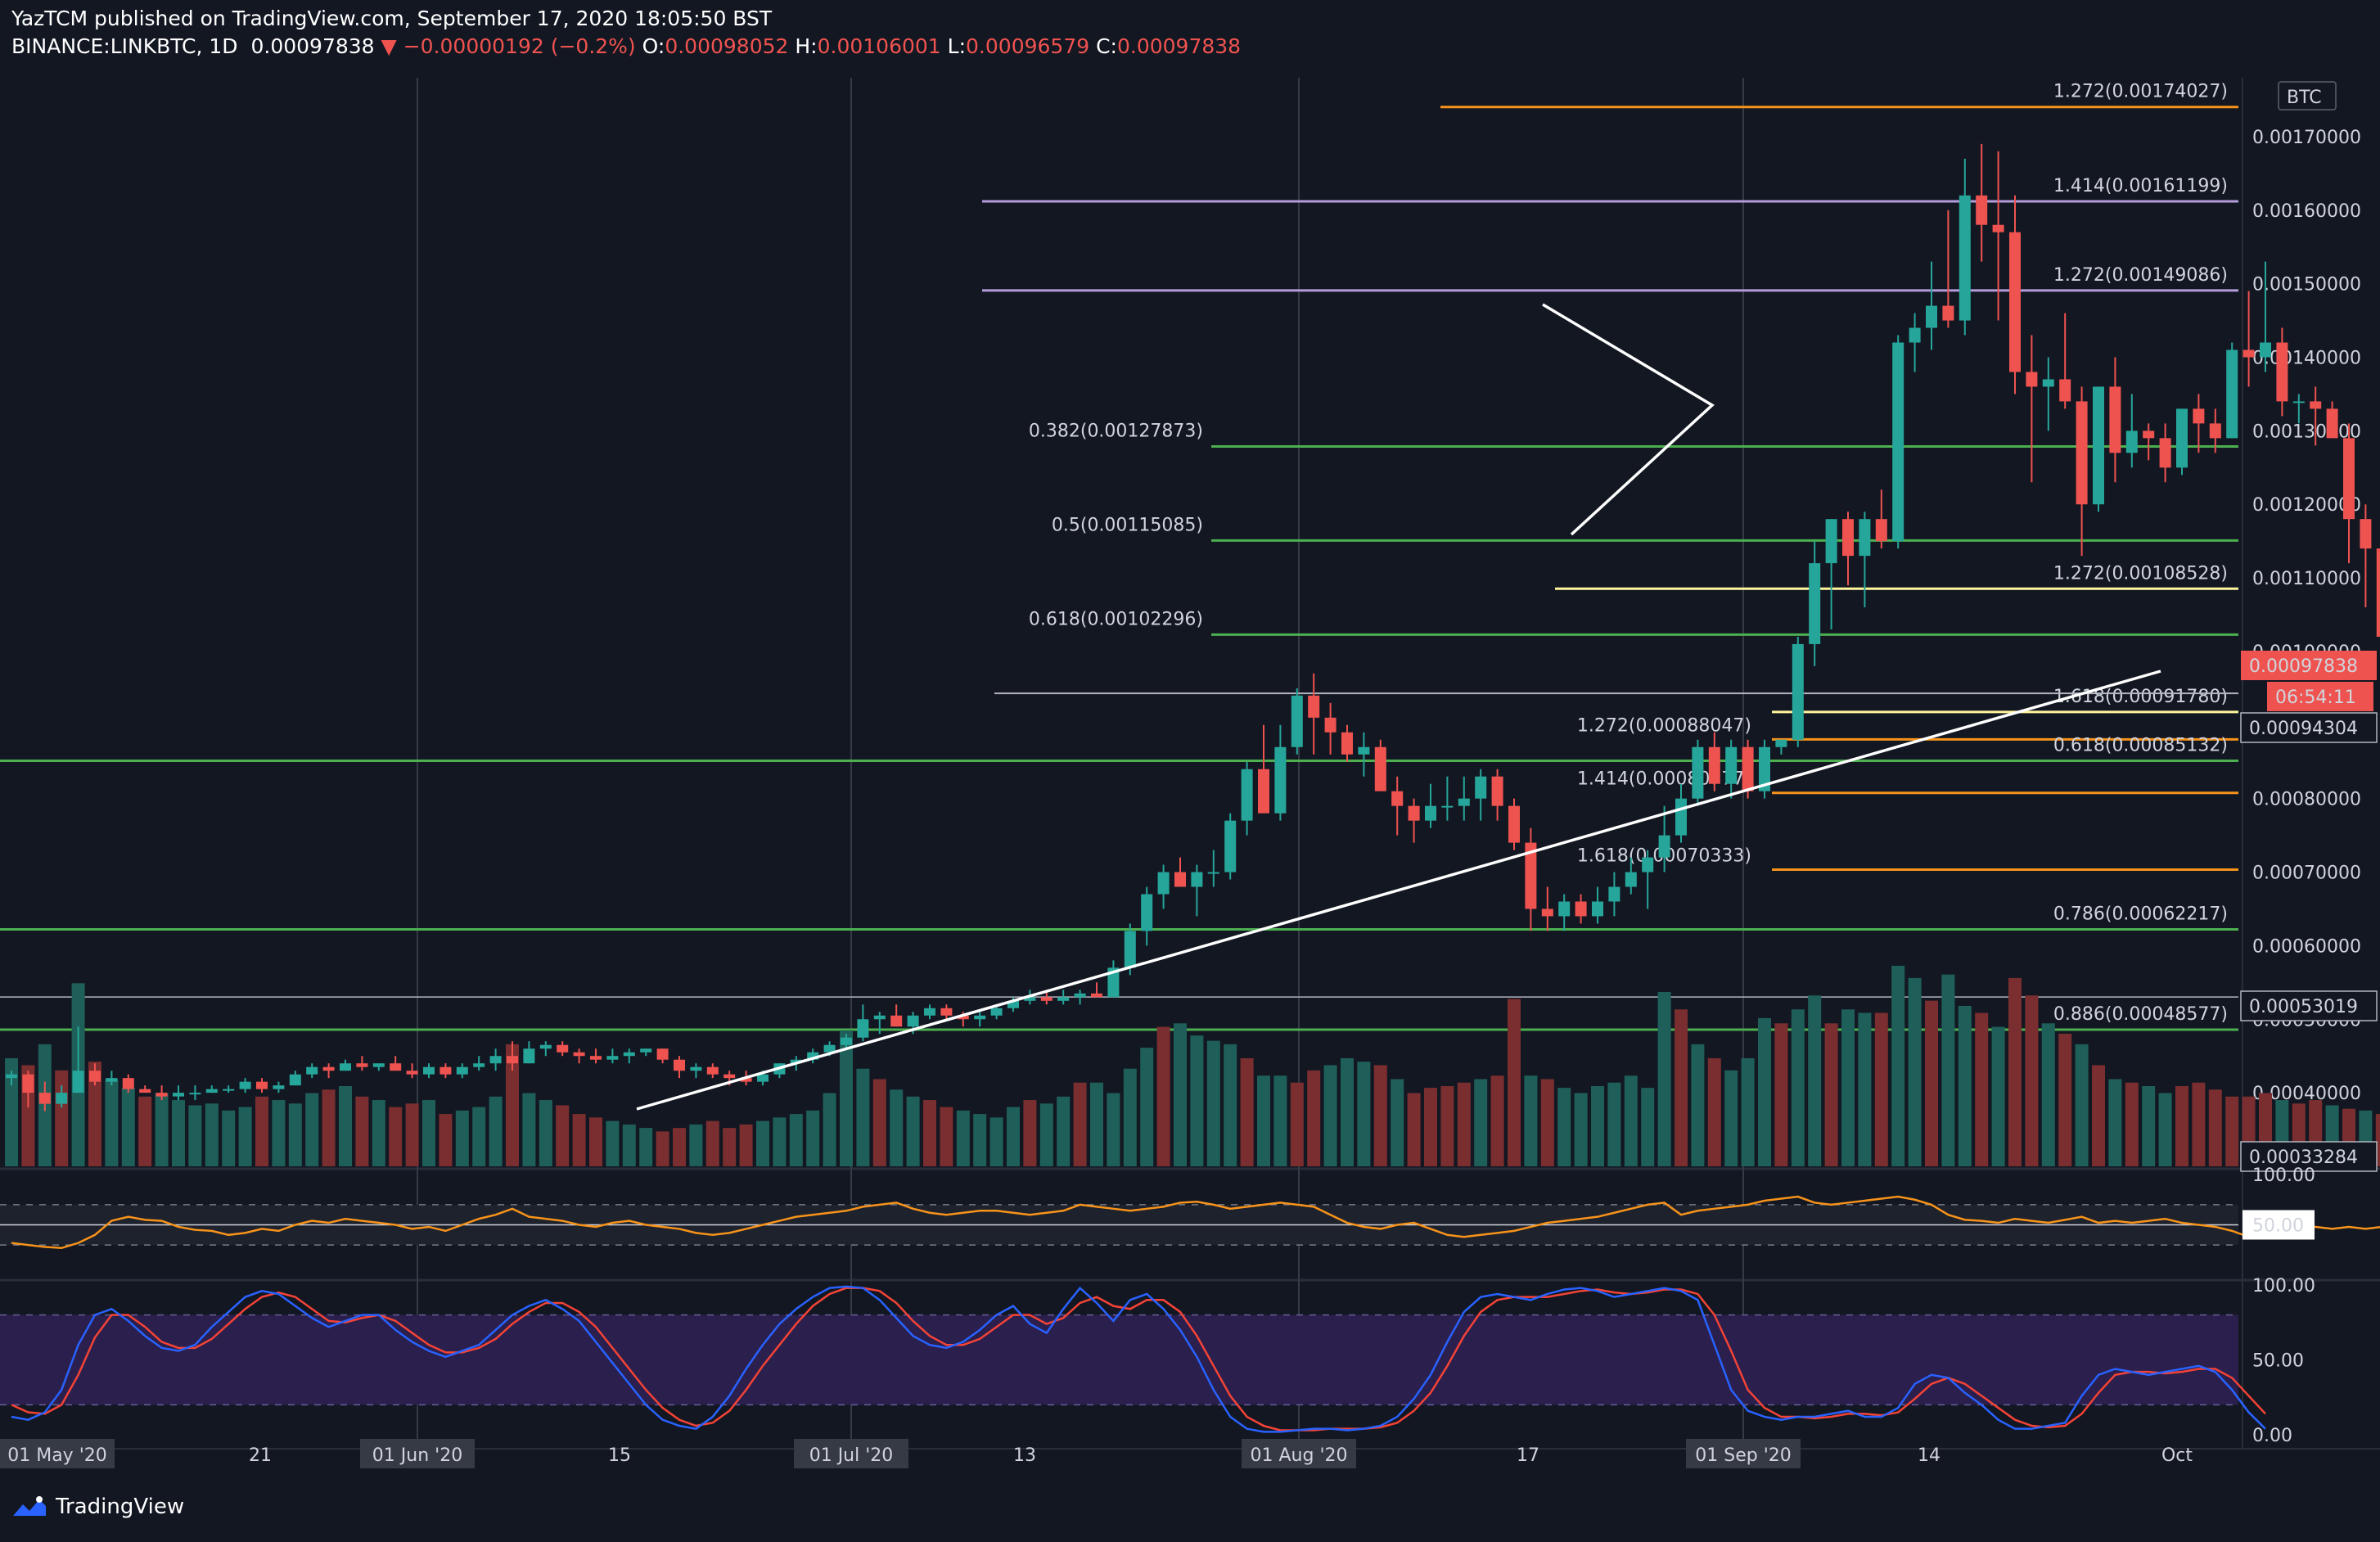 The width and height of the screenshot is (2380, 1542). Describe the element at coordinates (2315, 698) in the screenshot. I see `price-tag-label: 06:54:11` at that location.